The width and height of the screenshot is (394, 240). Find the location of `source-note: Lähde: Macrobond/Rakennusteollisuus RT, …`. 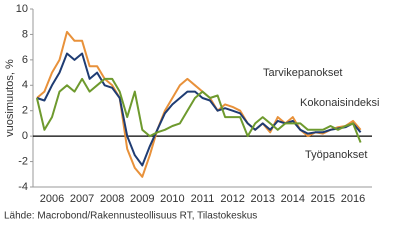

source-note: Lähde: Macrobond/Rakennusteollisuus RT, … is located at coordinates (130, 216).